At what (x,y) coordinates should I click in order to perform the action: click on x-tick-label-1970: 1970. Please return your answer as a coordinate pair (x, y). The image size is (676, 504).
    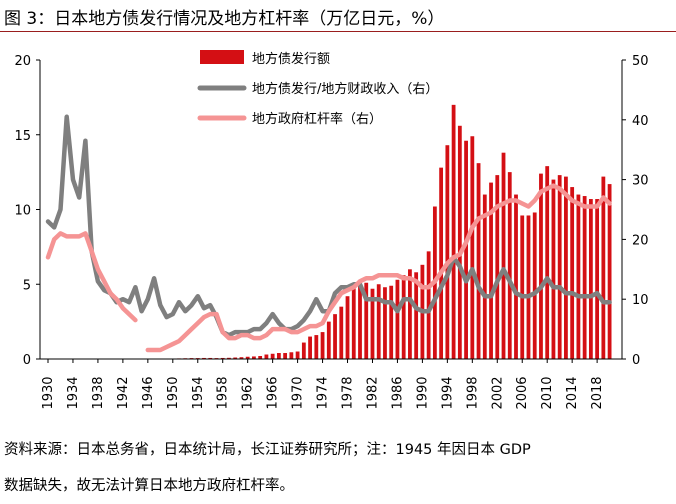
    Looking at the image, I should click on (298, 392).